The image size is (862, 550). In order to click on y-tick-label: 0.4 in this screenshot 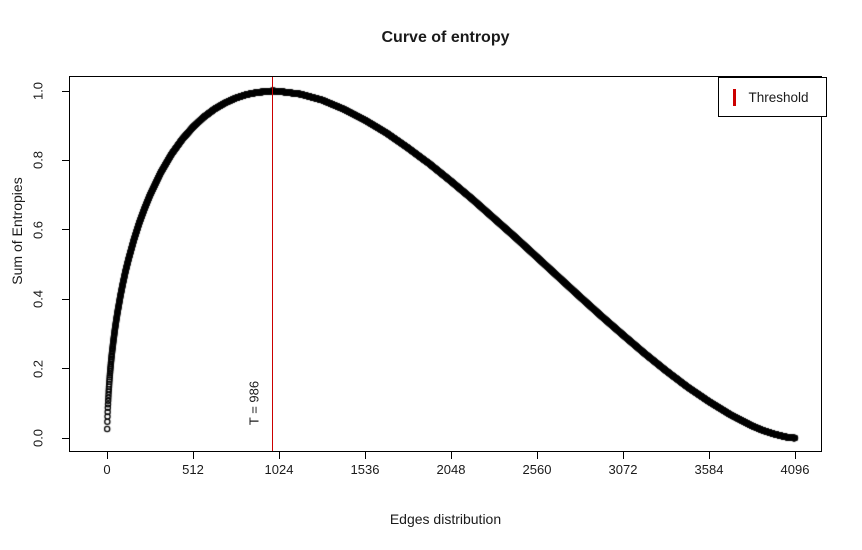, I will do `click(38, 299)`.